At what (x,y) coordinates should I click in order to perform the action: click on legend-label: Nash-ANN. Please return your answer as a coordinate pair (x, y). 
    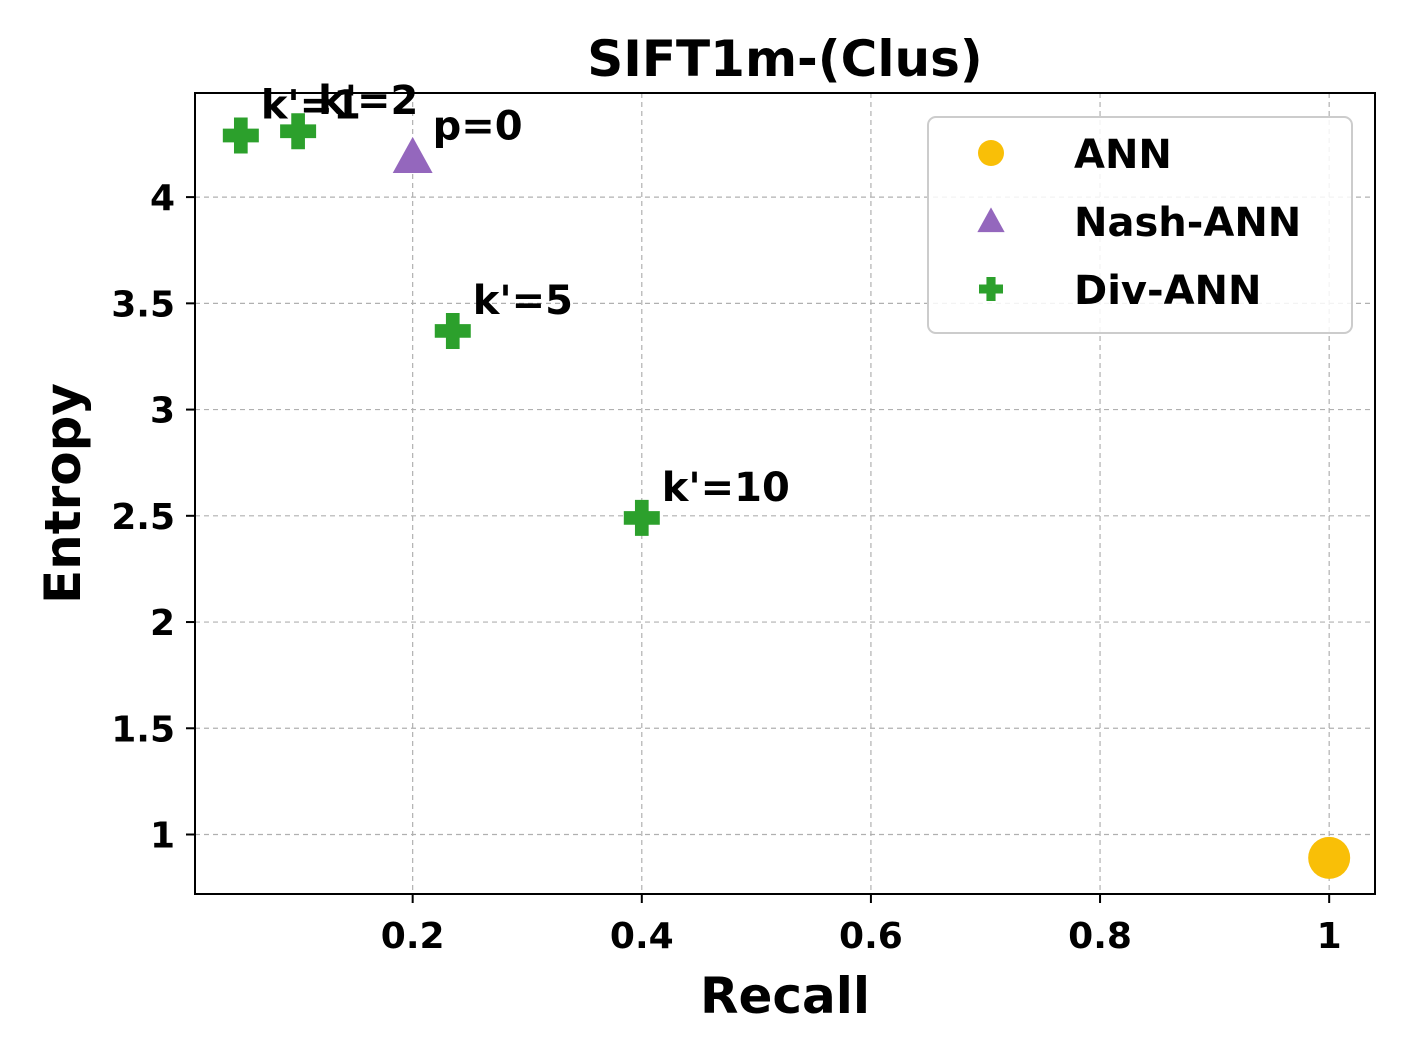
    Looking at the image, I should click on (1187, 223).